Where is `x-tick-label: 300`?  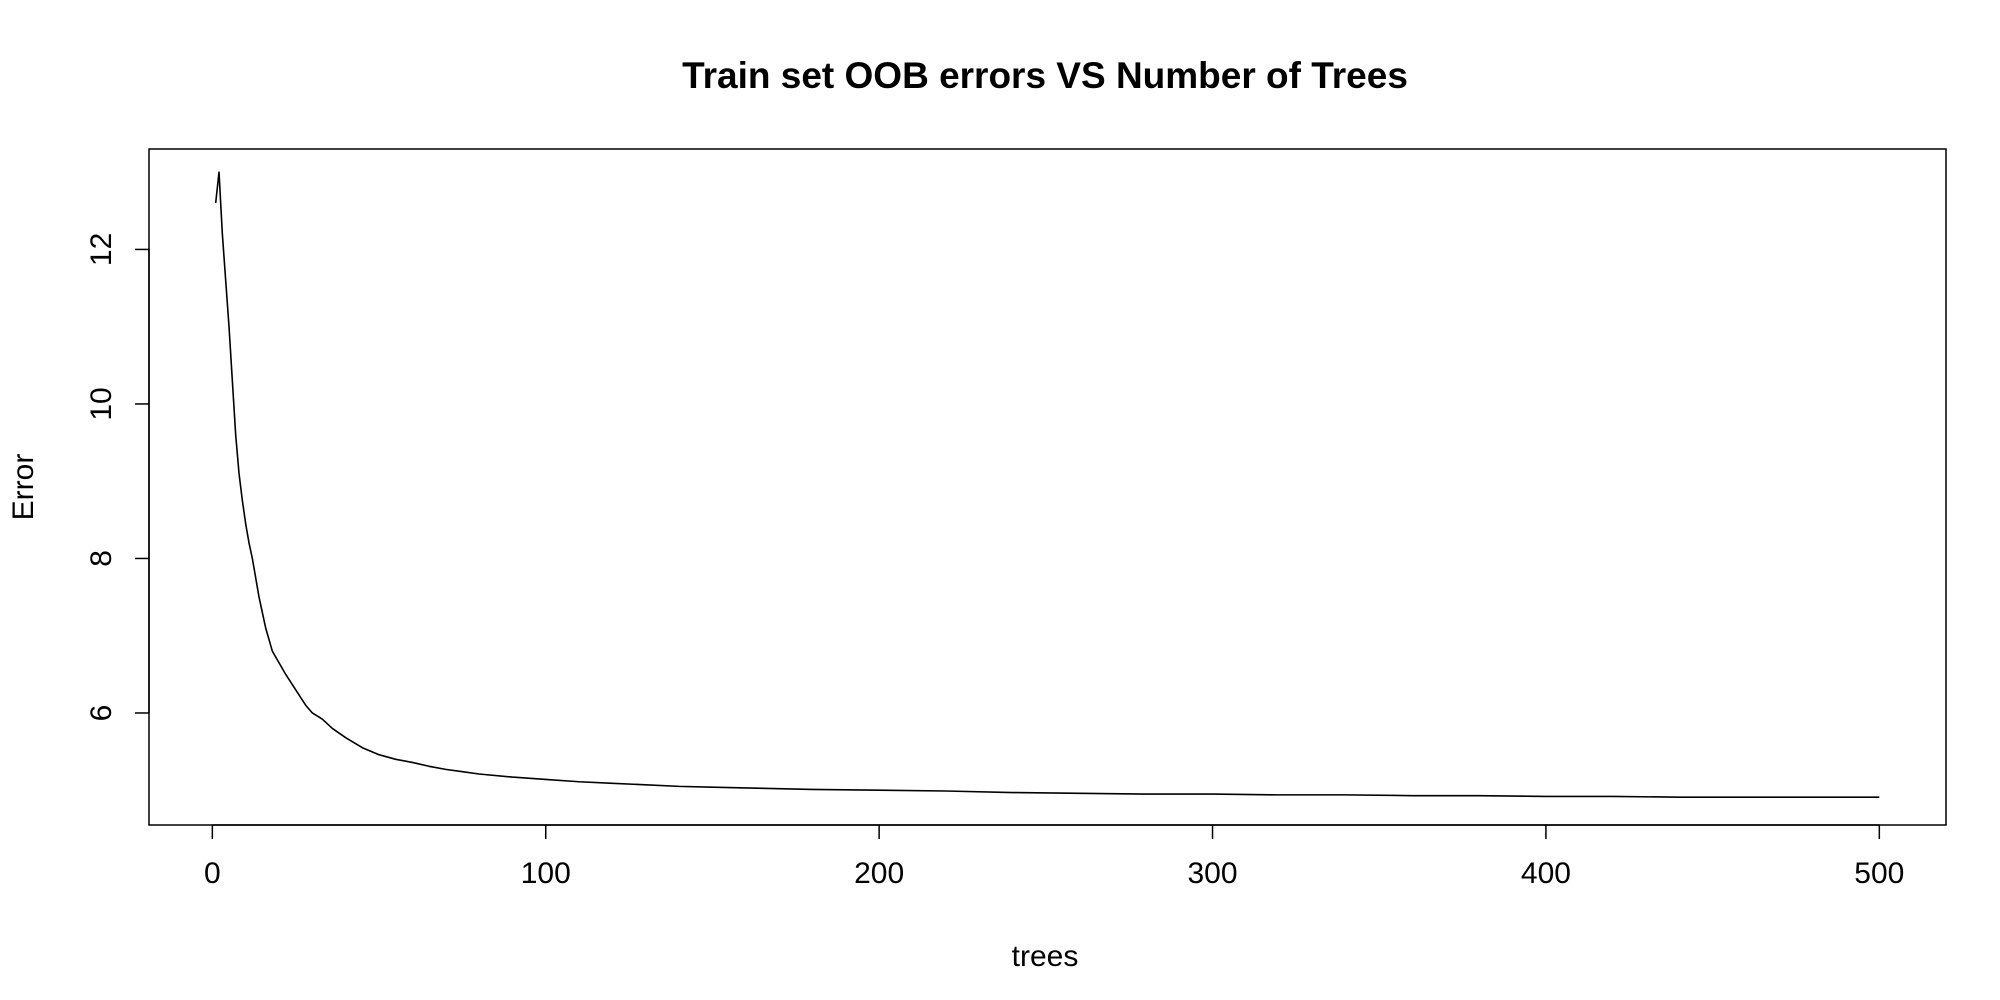
x-tick-label: 300 is located at coordinates (1212, 873).